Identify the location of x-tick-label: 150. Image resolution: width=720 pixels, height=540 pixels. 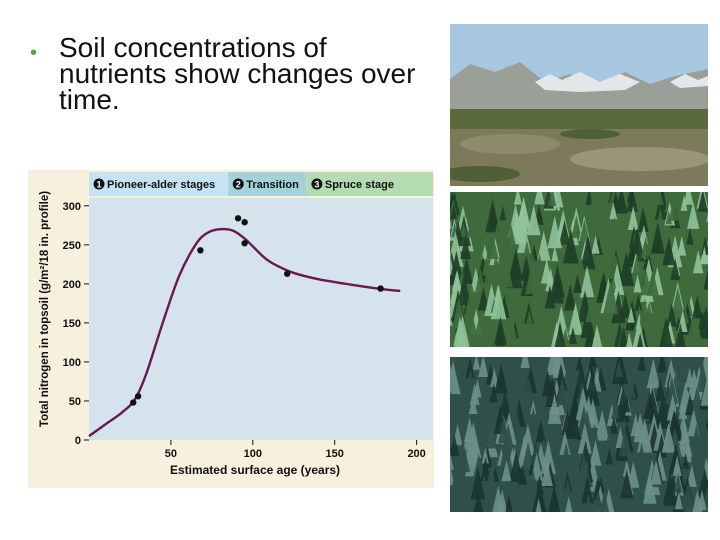
(335, 454).